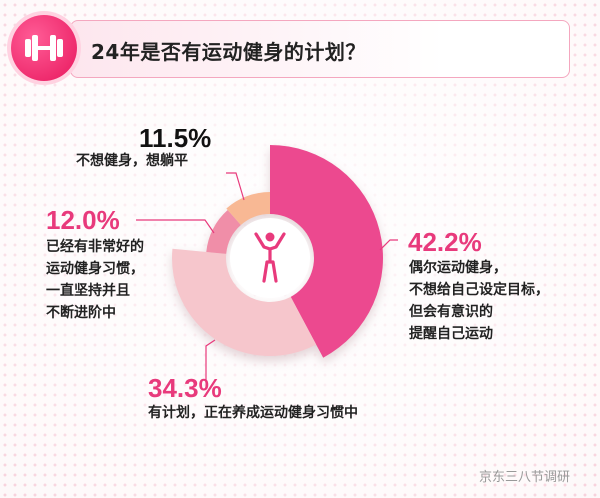 This screenshot has width=600, height=498. What do you see at coordinates (175, 138) in the screenshot?
I see `slice-value-label: 11.5%` at bounding box center [175, 138].